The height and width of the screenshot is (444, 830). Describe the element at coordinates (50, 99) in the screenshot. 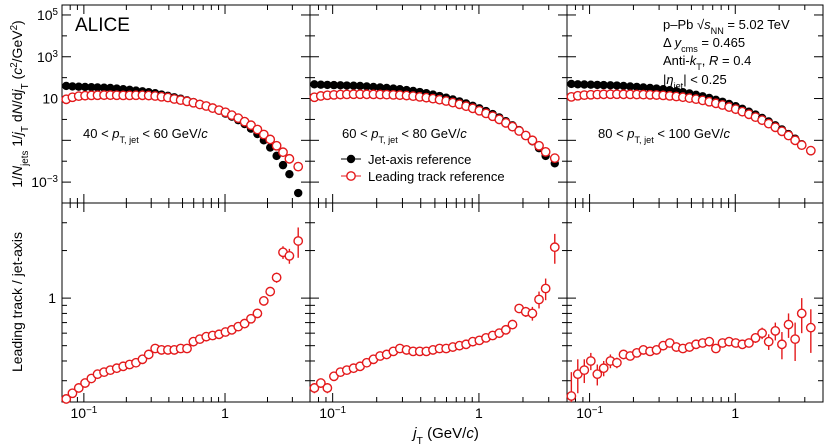

I see `y-tick-label: 10` at that location.